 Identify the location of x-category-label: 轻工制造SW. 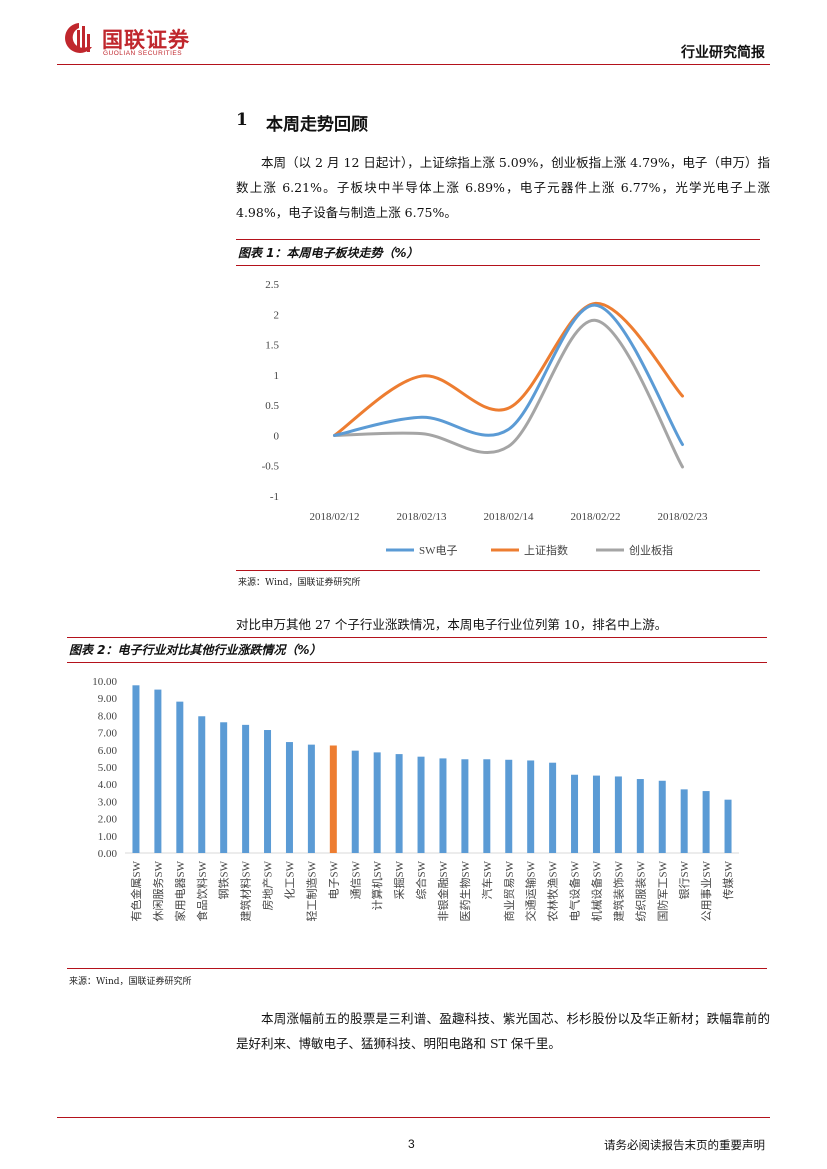
(311, 890).